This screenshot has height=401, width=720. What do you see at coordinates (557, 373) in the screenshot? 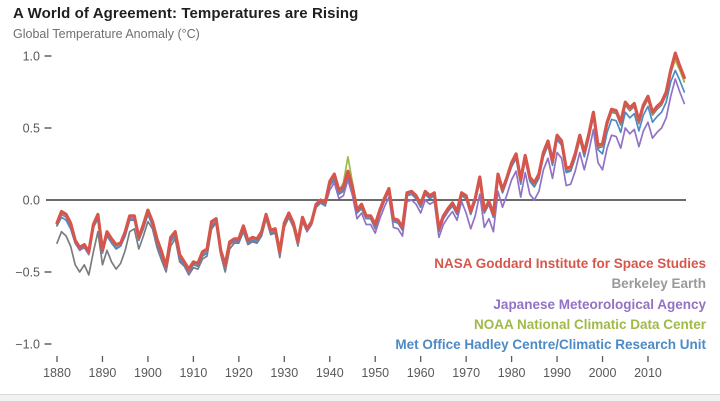
I see `x-axis-label: 1990` at bounding box center [557, 373].